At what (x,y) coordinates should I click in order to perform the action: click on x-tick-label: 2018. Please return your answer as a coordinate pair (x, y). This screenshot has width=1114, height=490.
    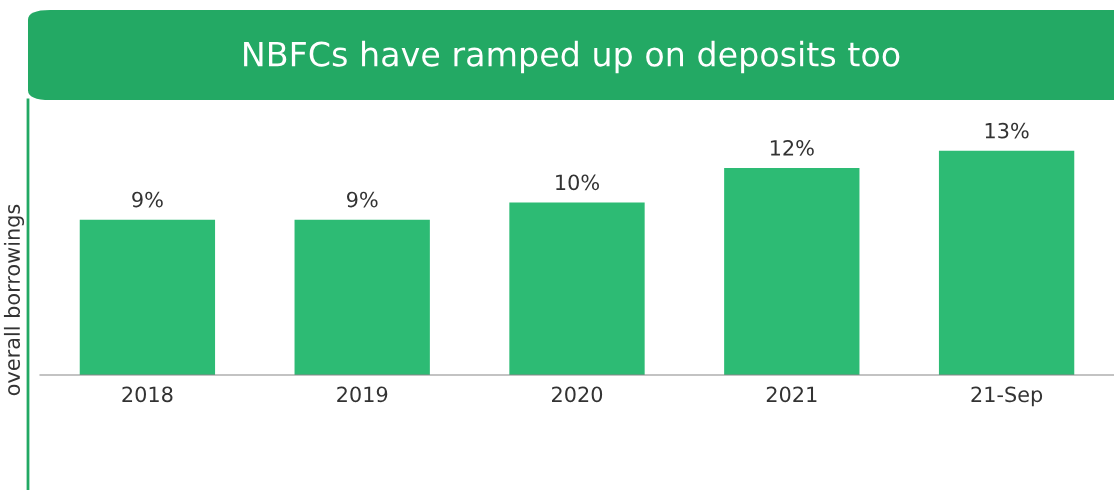
    Looking at the image, I should click on (147, 394).